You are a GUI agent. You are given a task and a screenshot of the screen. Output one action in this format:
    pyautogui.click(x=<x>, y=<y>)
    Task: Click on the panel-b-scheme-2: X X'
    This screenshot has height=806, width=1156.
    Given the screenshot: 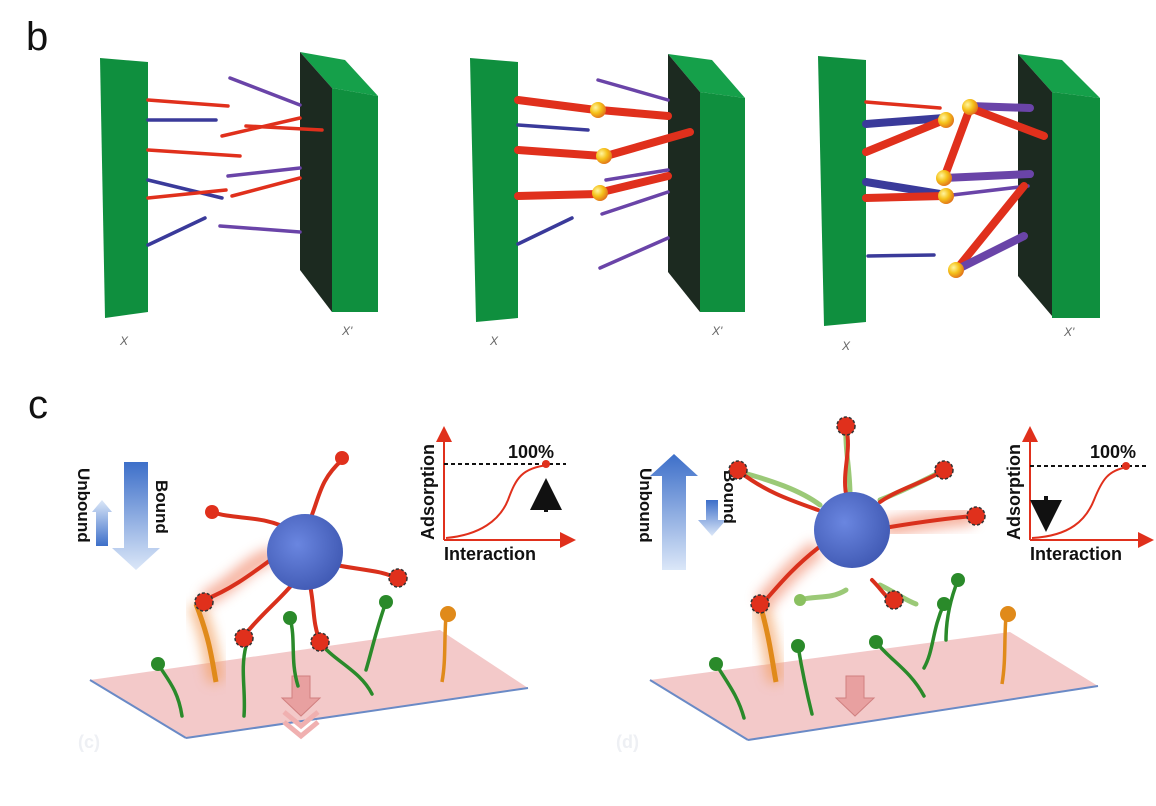 What is the action you would take?
    pyautogui.click(x=607, y=201)
    